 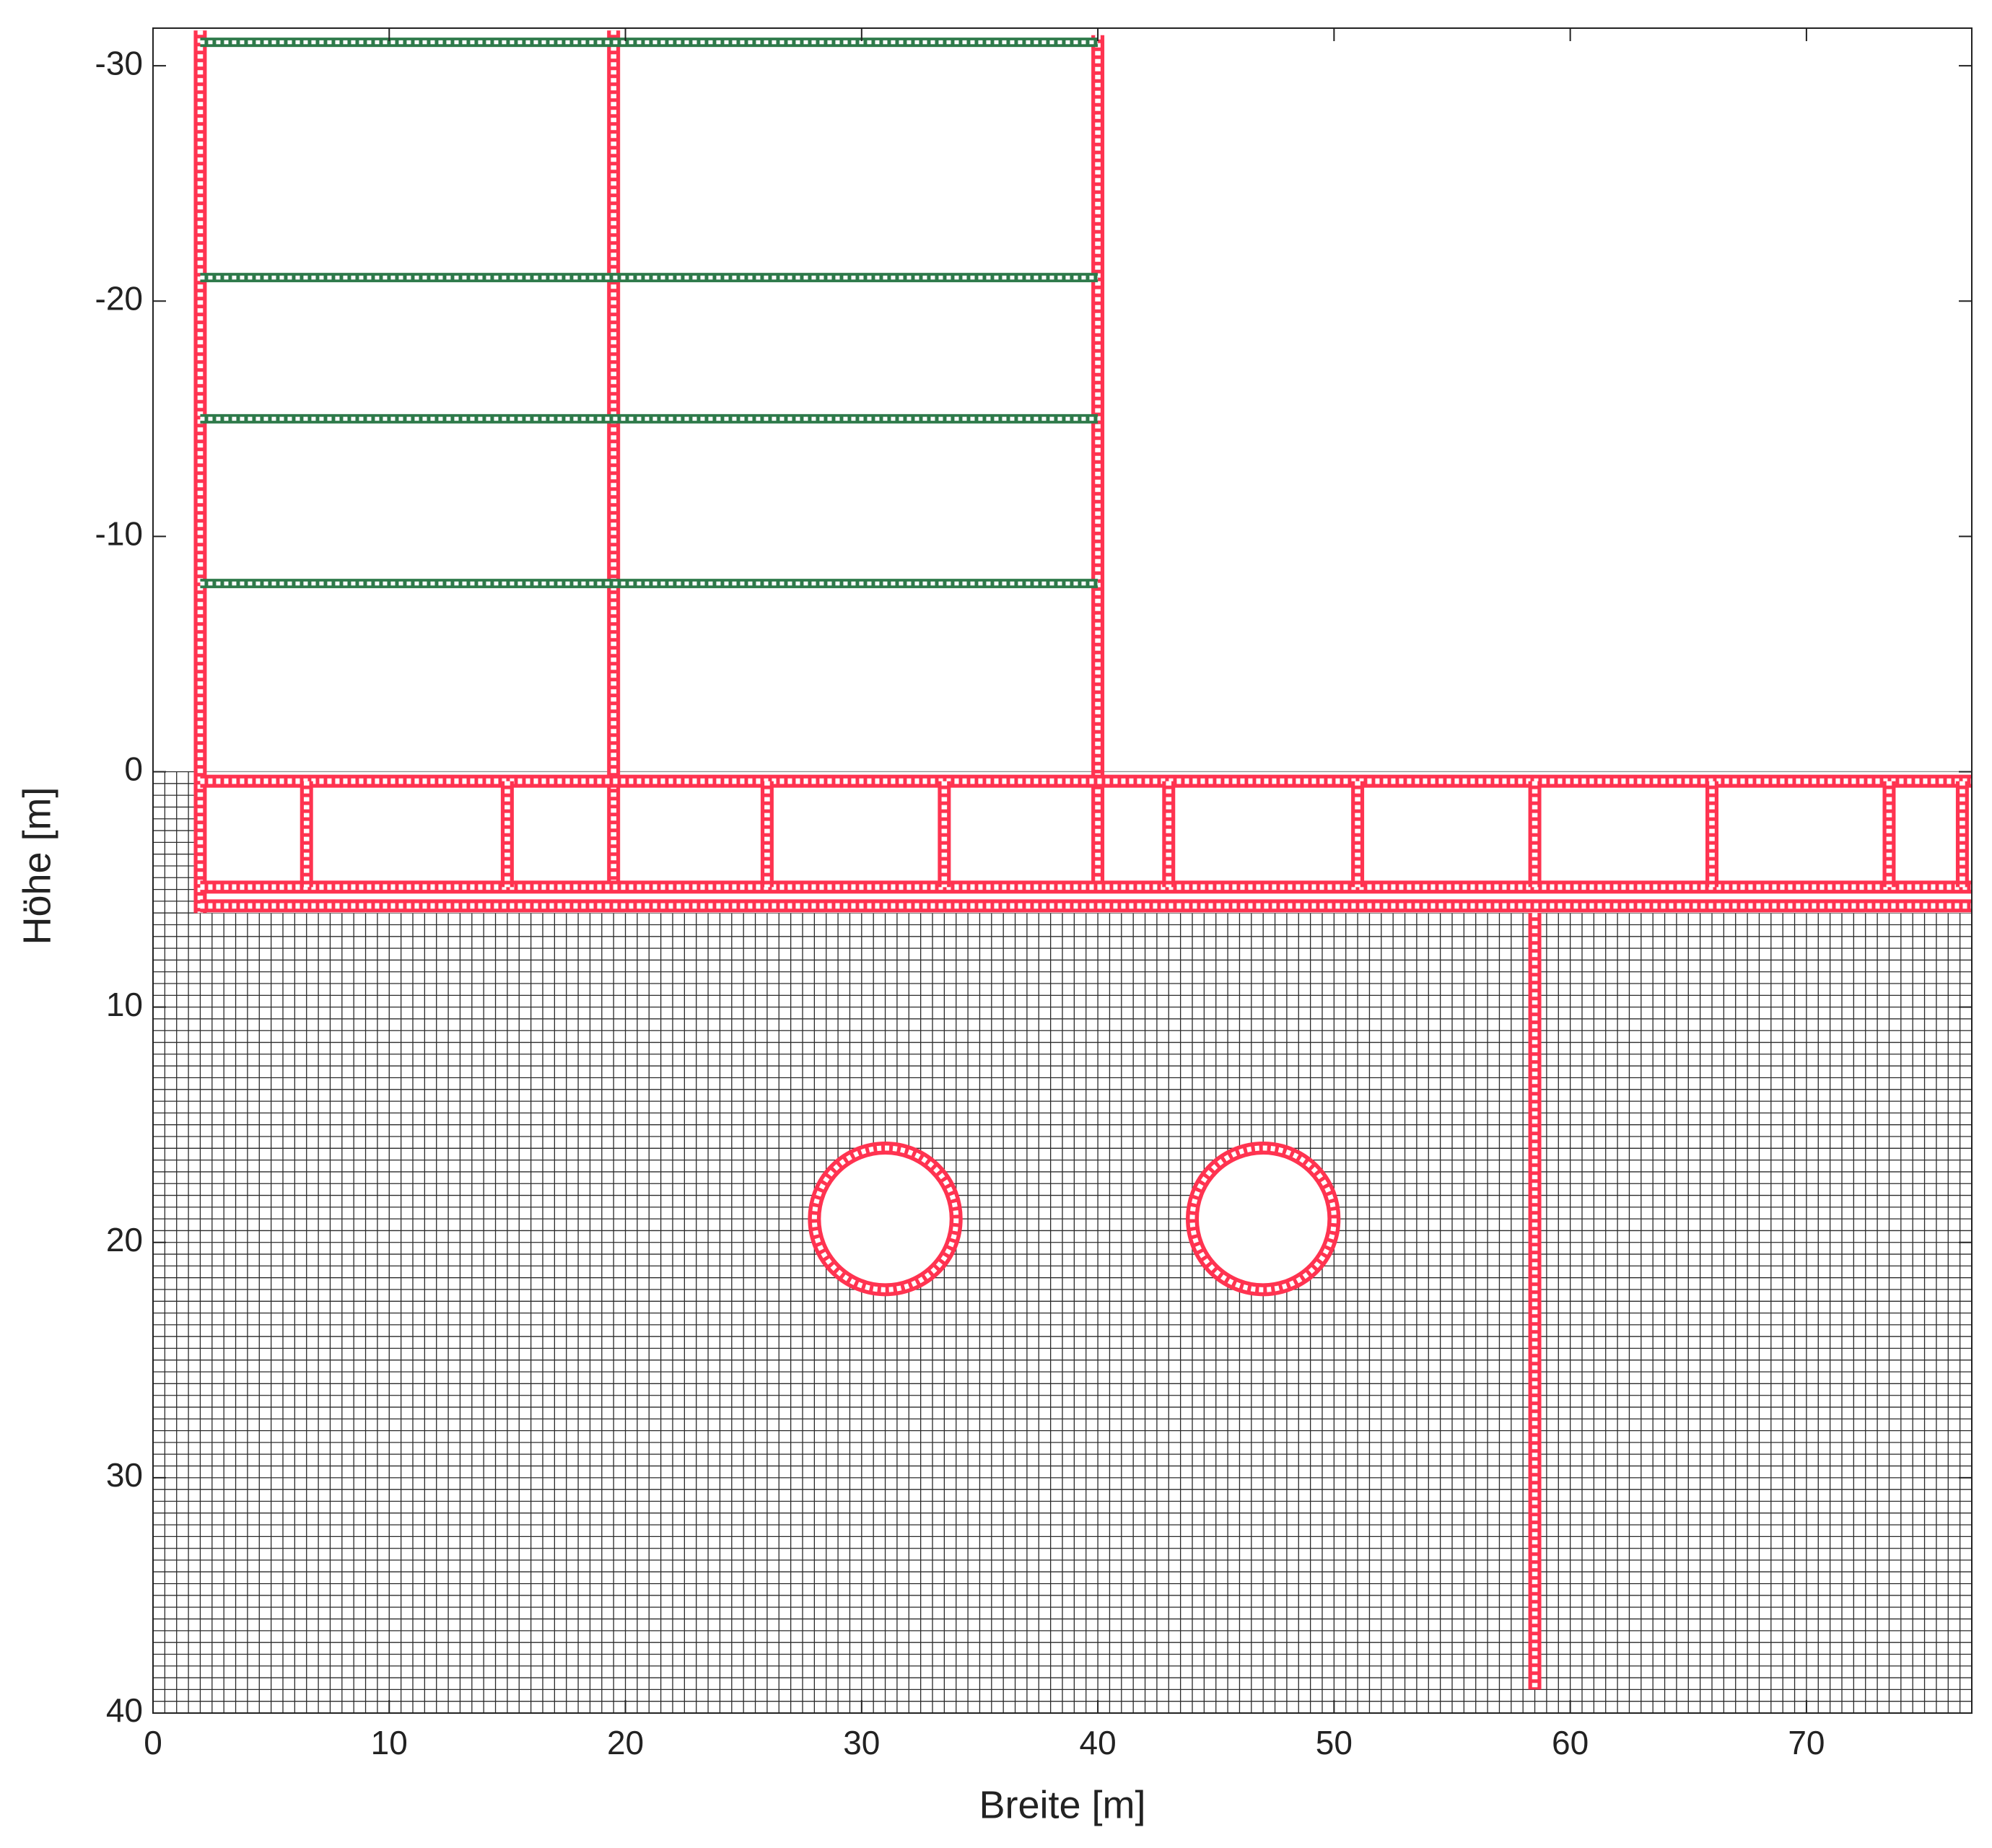 I want to click on x-tick-label: 0, so click(x=153, y=1742).